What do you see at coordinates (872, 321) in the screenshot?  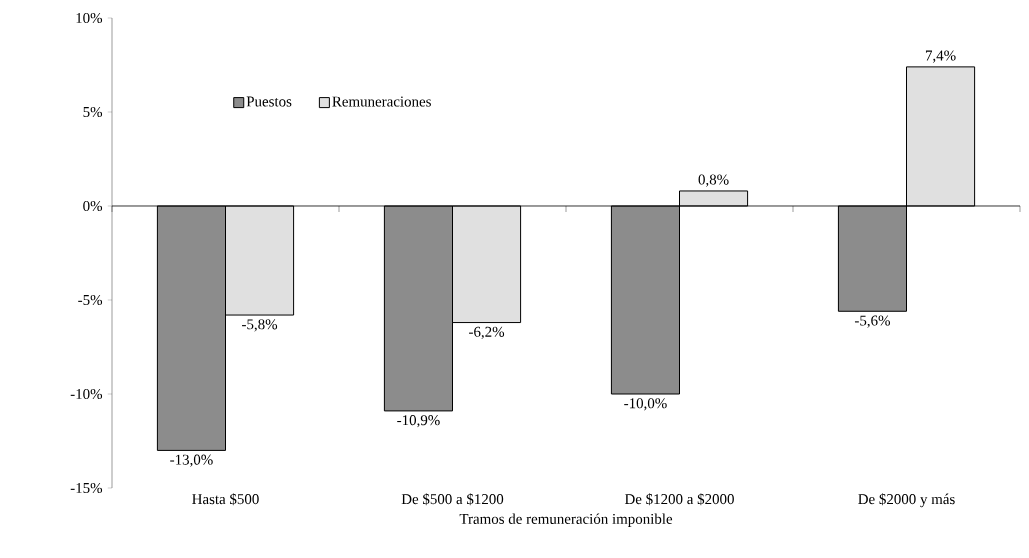 I see `data-label: -5,6%` at bounding box center [872, 321].